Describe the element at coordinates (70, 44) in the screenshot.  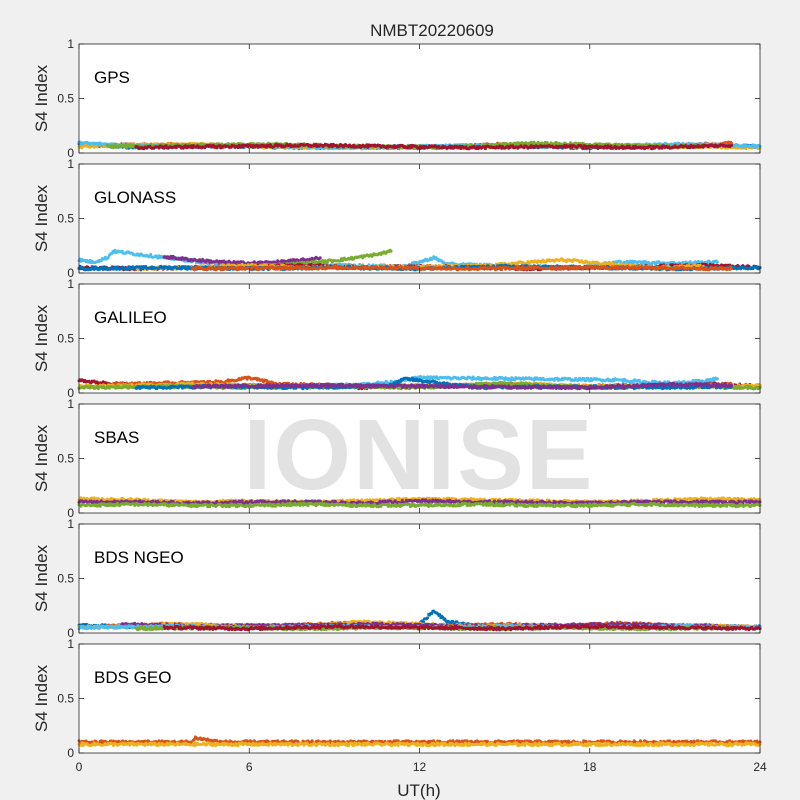
I see `y-tick-label: 1` at that location.